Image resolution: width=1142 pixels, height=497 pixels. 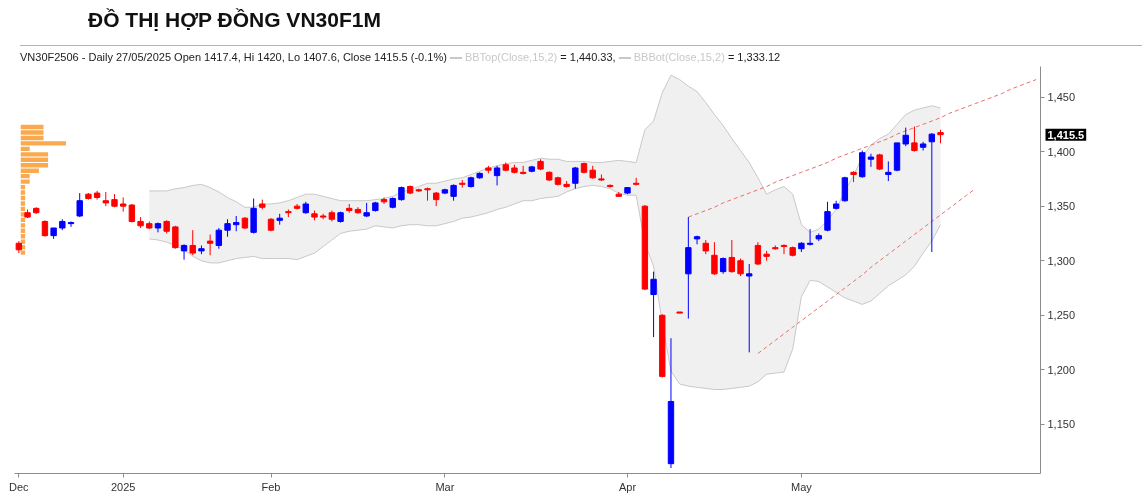 I want to click on x-tick-label: Mar, so click(x=445, y=486).